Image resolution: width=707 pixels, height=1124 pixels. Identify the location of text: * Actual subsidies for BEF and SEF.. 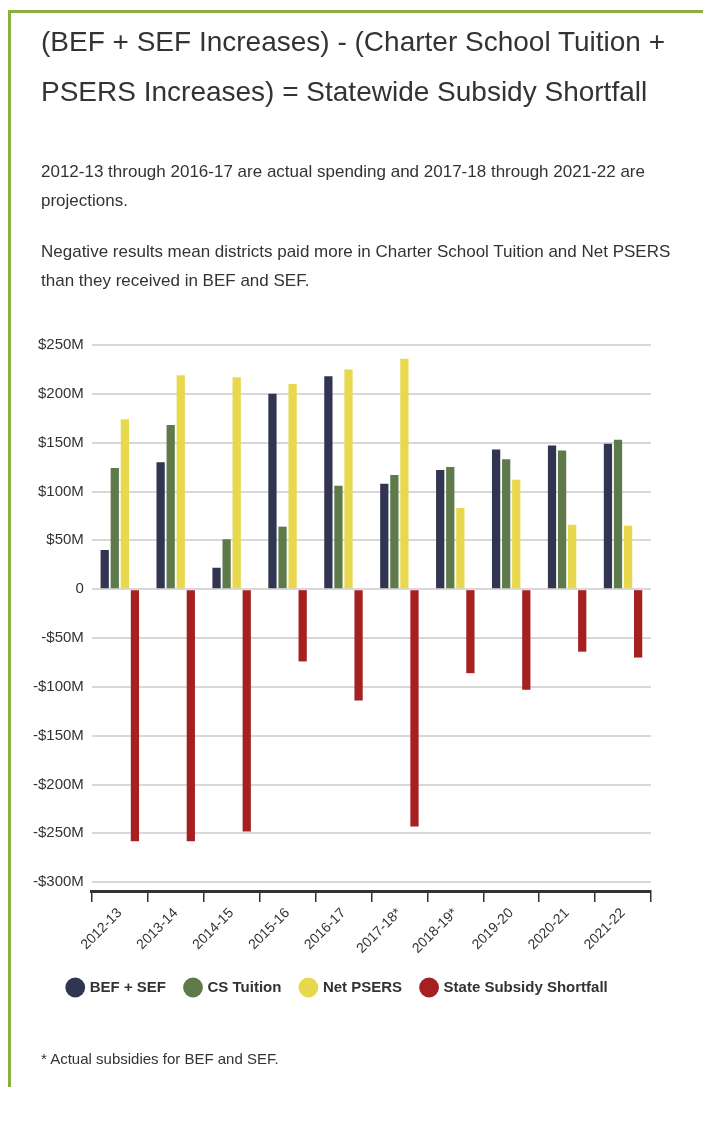
(160, 1059).